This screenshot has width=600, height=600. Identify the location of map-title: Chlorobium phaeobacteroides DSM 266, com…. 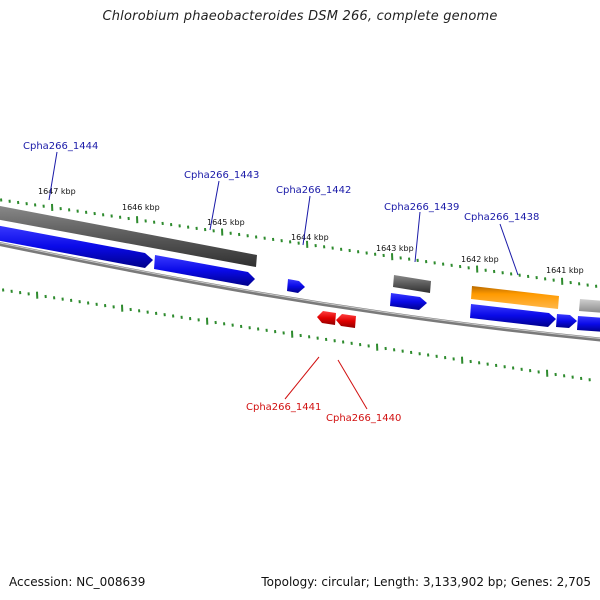
(300, 16).